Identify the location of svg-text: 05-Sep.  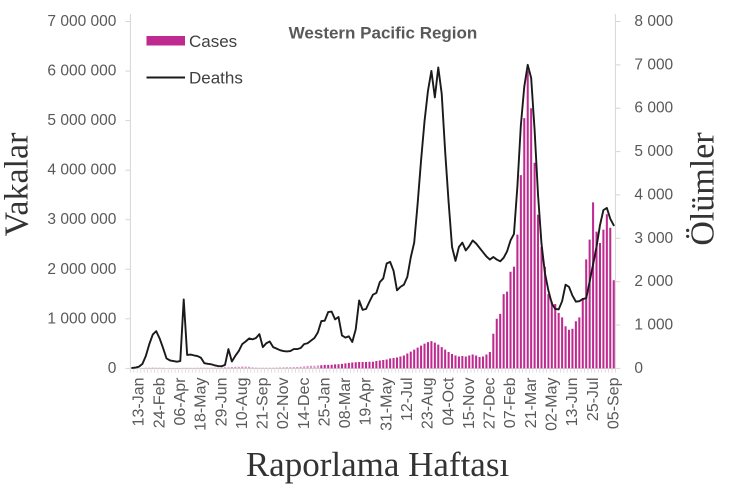
(613, 403).